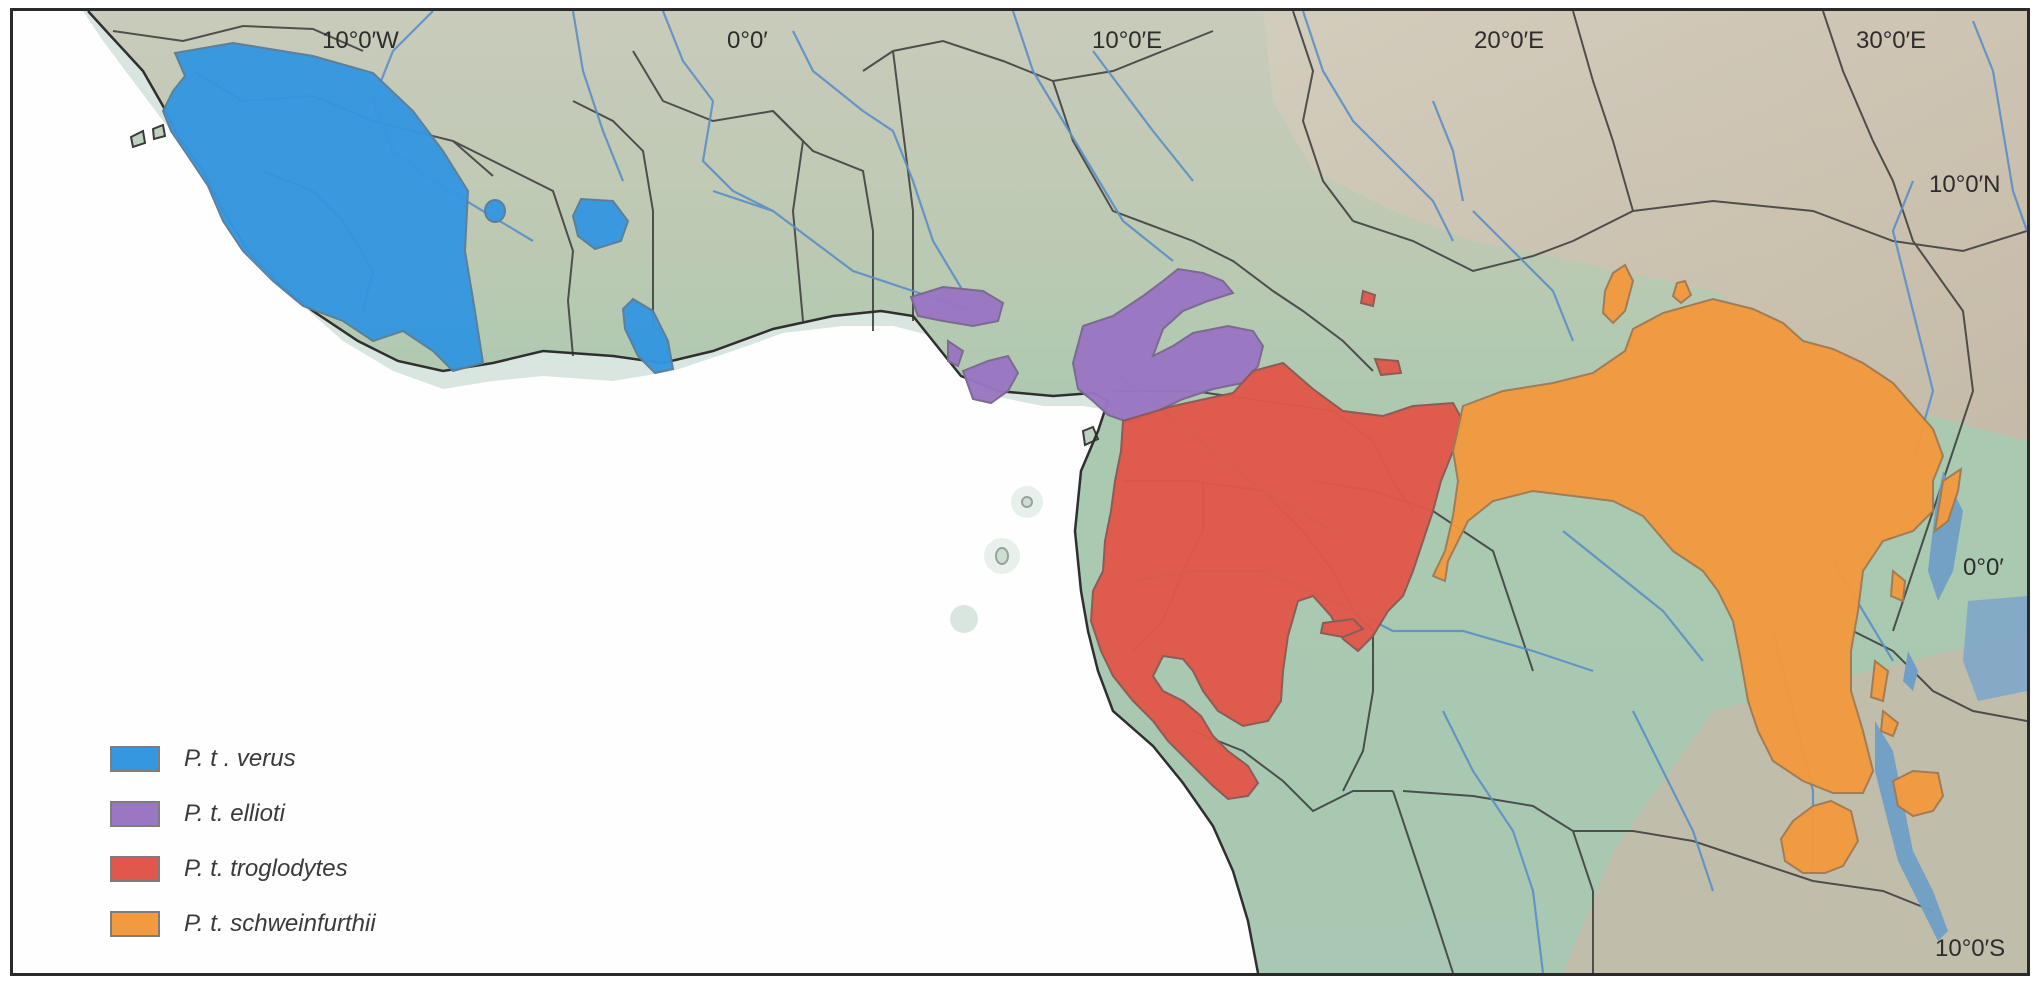  I want to click on legend-item-schweinfurthii: P. t. schweinfurthii, so click(243, 923).